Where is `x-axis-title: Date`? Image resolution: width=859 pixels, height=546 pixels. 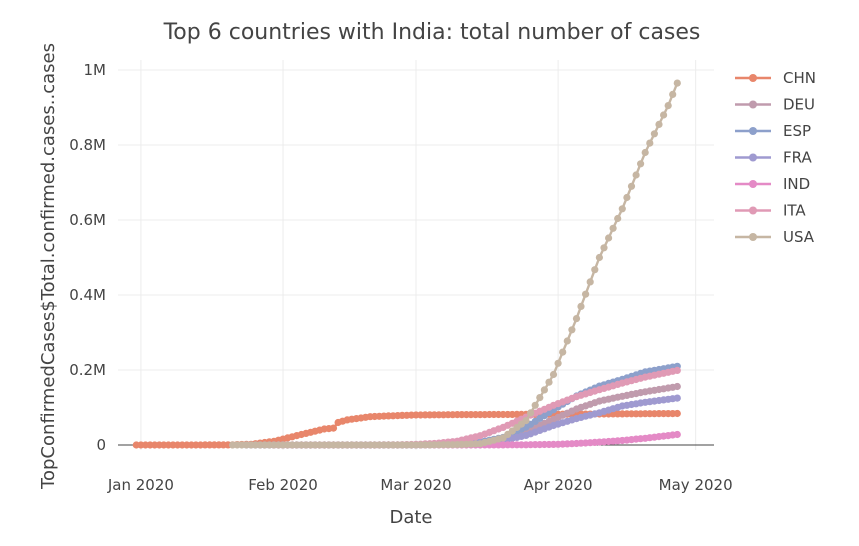 x-axis-title: Date is located at coordinates (410, 517).